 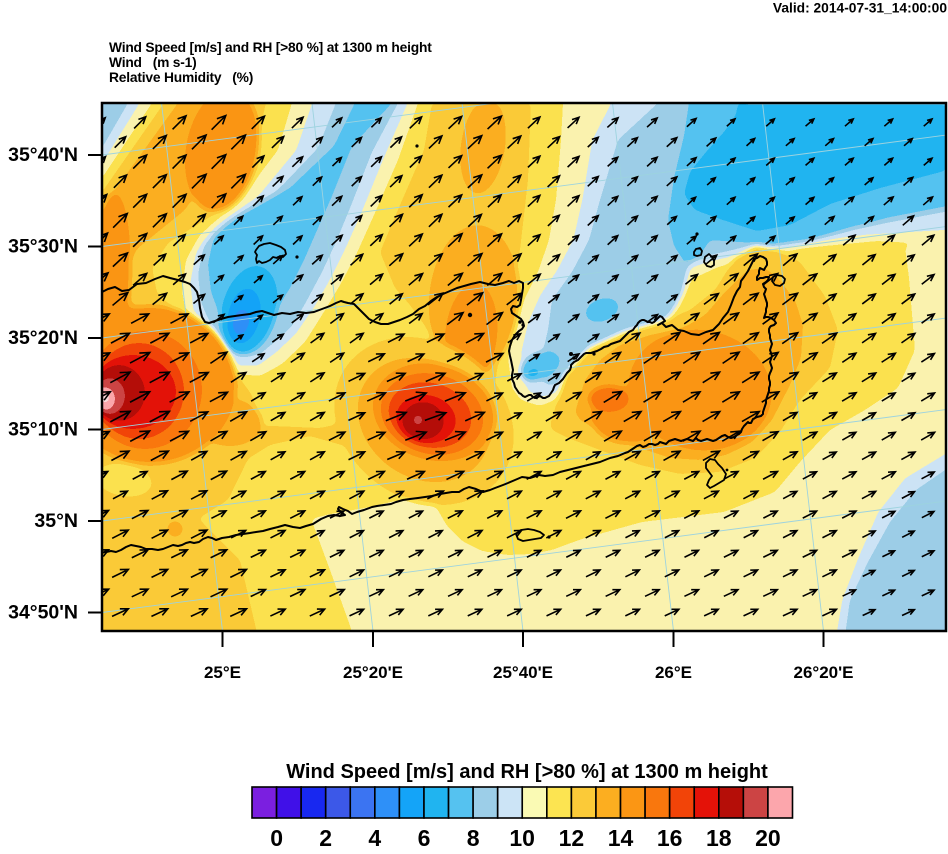 What do you see at coordinates (153, 62) in the screenshot?
I see `svg-text: Wind (m s-1)` at bounding box center [153, 62].